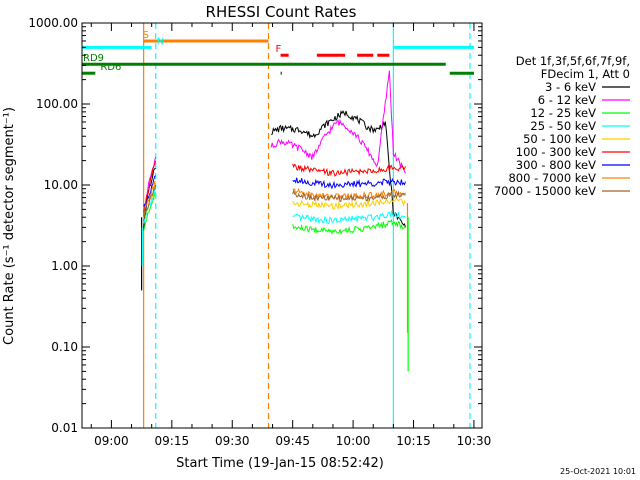 The image size is (640, 480). What do you see at coordinates (53, 23) in the screenshot?
I see `y-tick-label-5: 1000.00` at bounding box center [53, 23].